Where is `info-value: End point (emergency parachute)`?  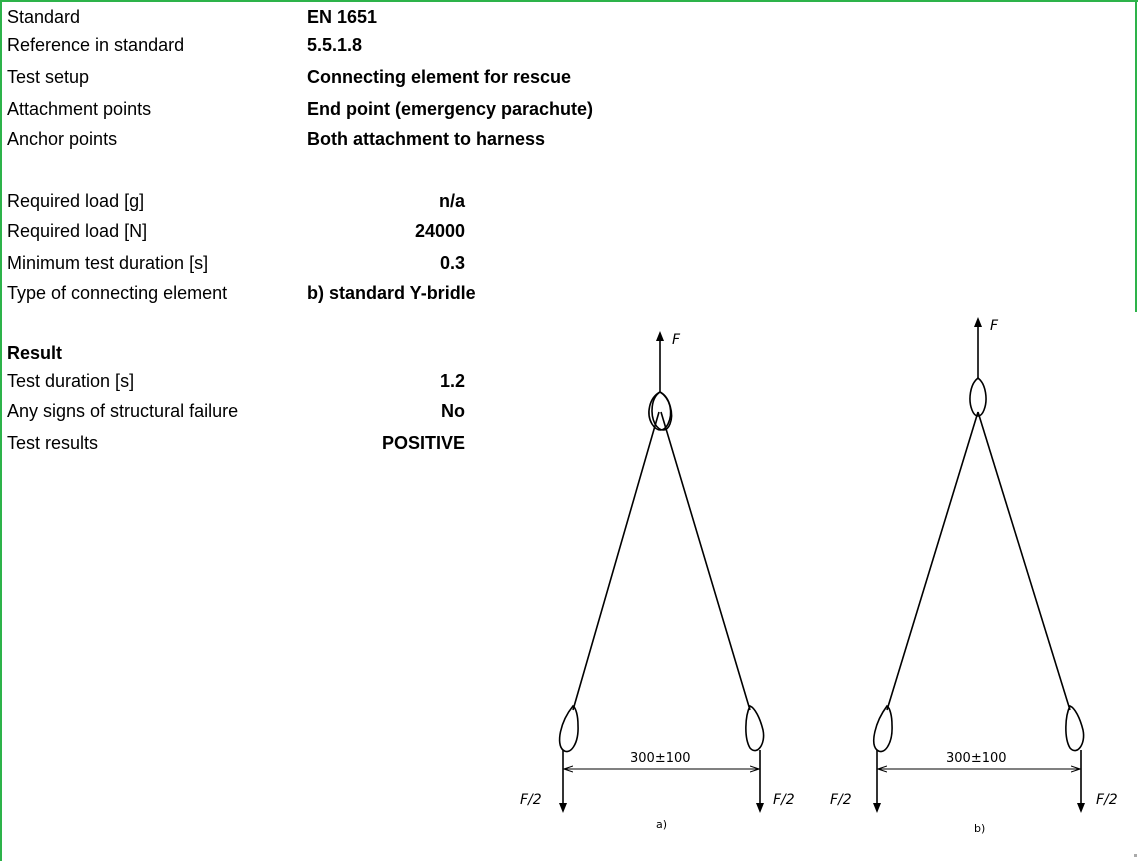 info-value: End point (emergency parachute) is located at coordinates (450, 109).